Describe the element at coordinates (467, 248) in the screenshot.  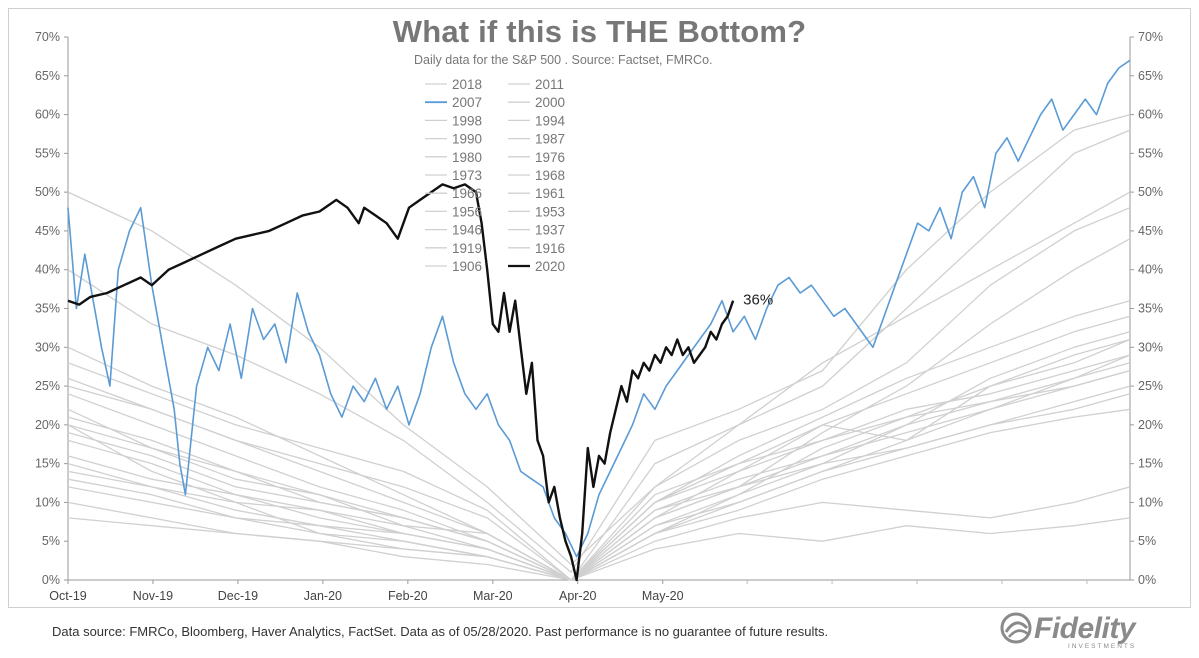
I see `legend-label-1919: 1919` at that location.